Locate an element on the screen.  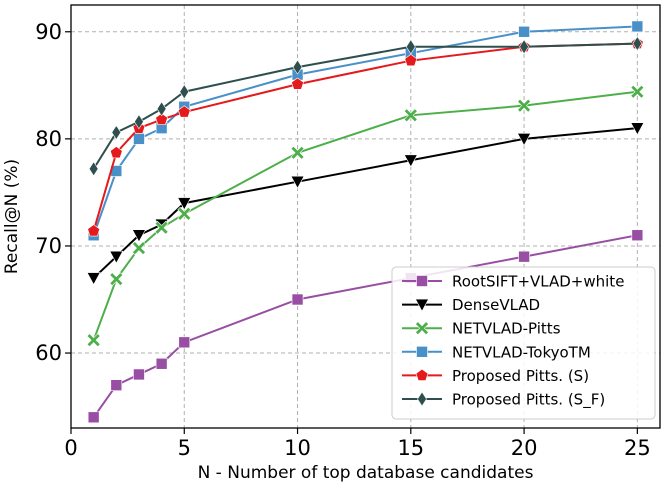
legend-item: RootSIFT+VLAD+white is located at coordinates (513, 282).